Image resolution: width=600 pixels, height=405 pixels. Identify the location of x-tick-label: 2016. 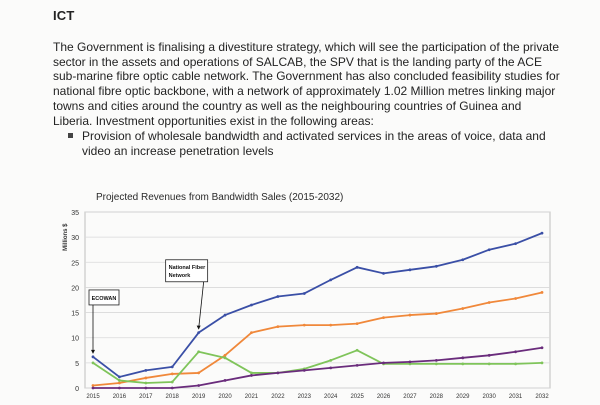
(120, 397).